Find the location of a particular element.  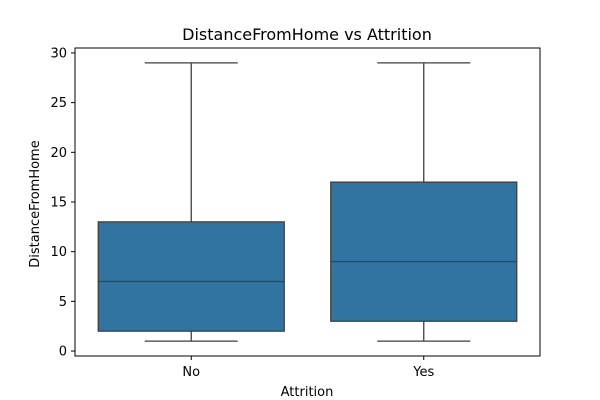

x-tick-label: No is located at coordinates (191, 372).